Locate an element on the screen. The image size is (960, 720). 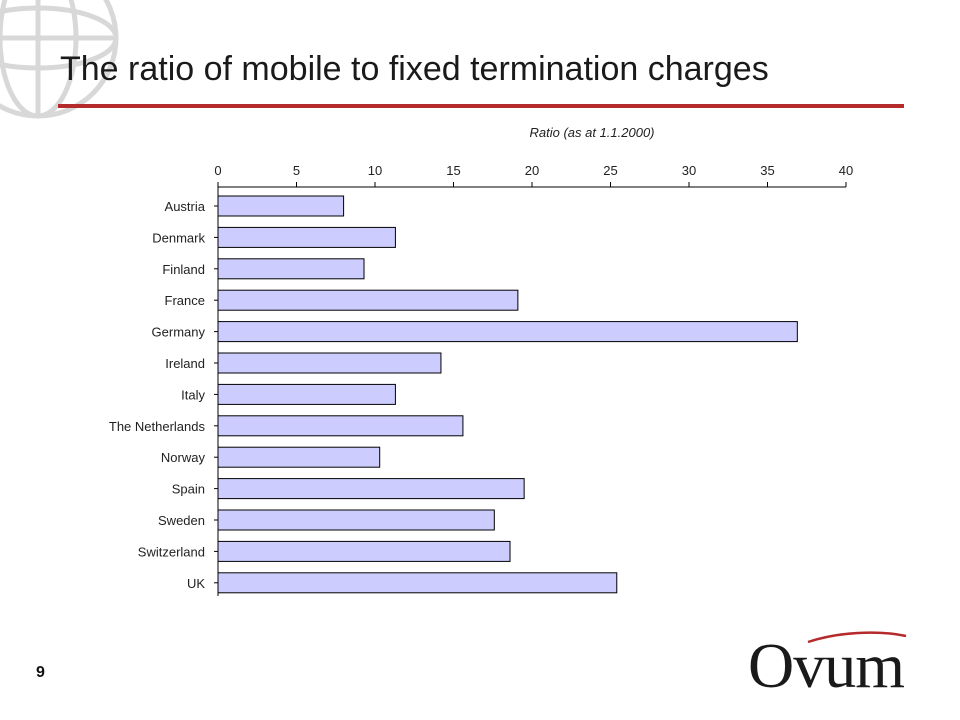
category-label: Austria is located at coordinates (185, 206).